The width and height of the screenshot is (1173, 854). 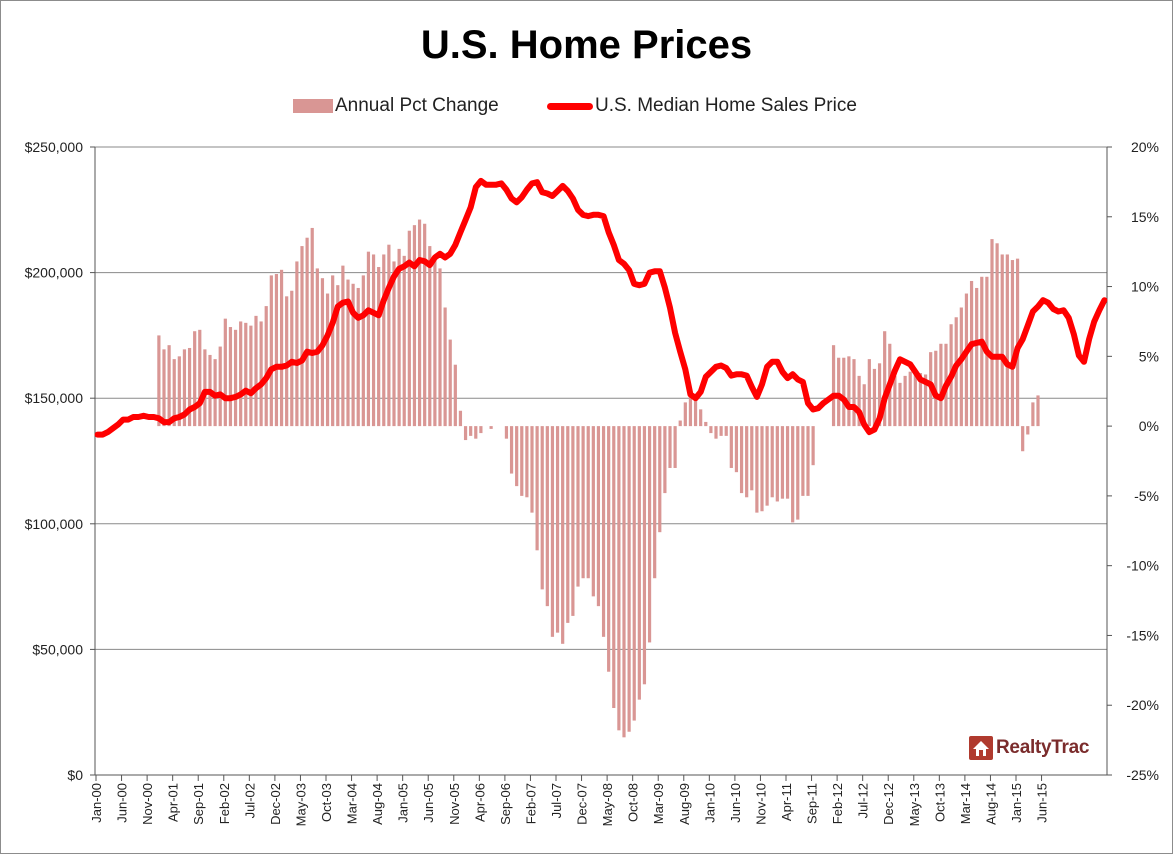 What do you see at coordinates (1145, 147) in the screenshot?
I see `right-tick-label: 20%` at bounding box center [1145, 147].